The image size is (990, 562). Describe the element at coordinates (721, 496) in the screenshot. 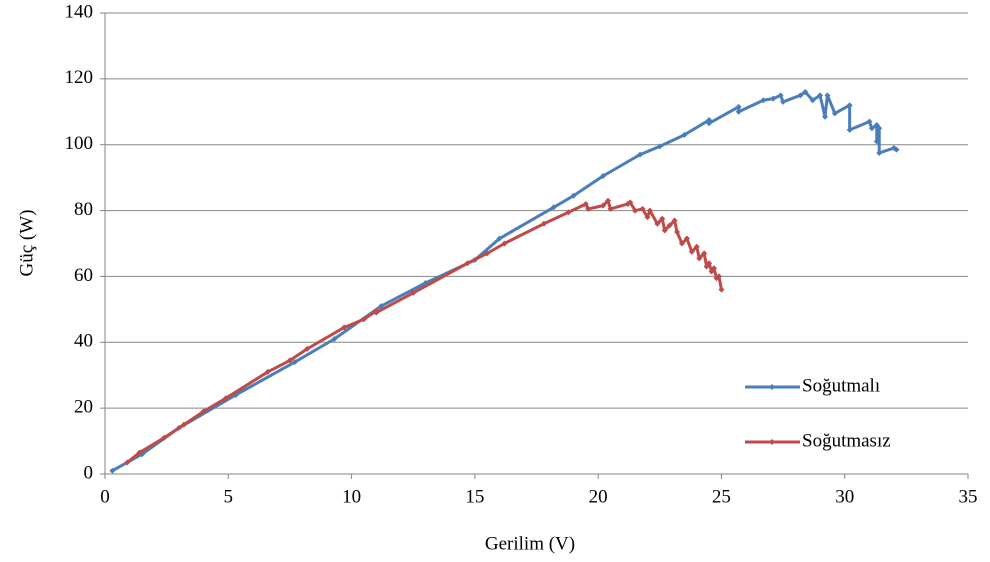

I see `x-tick-label: 25` at that location.